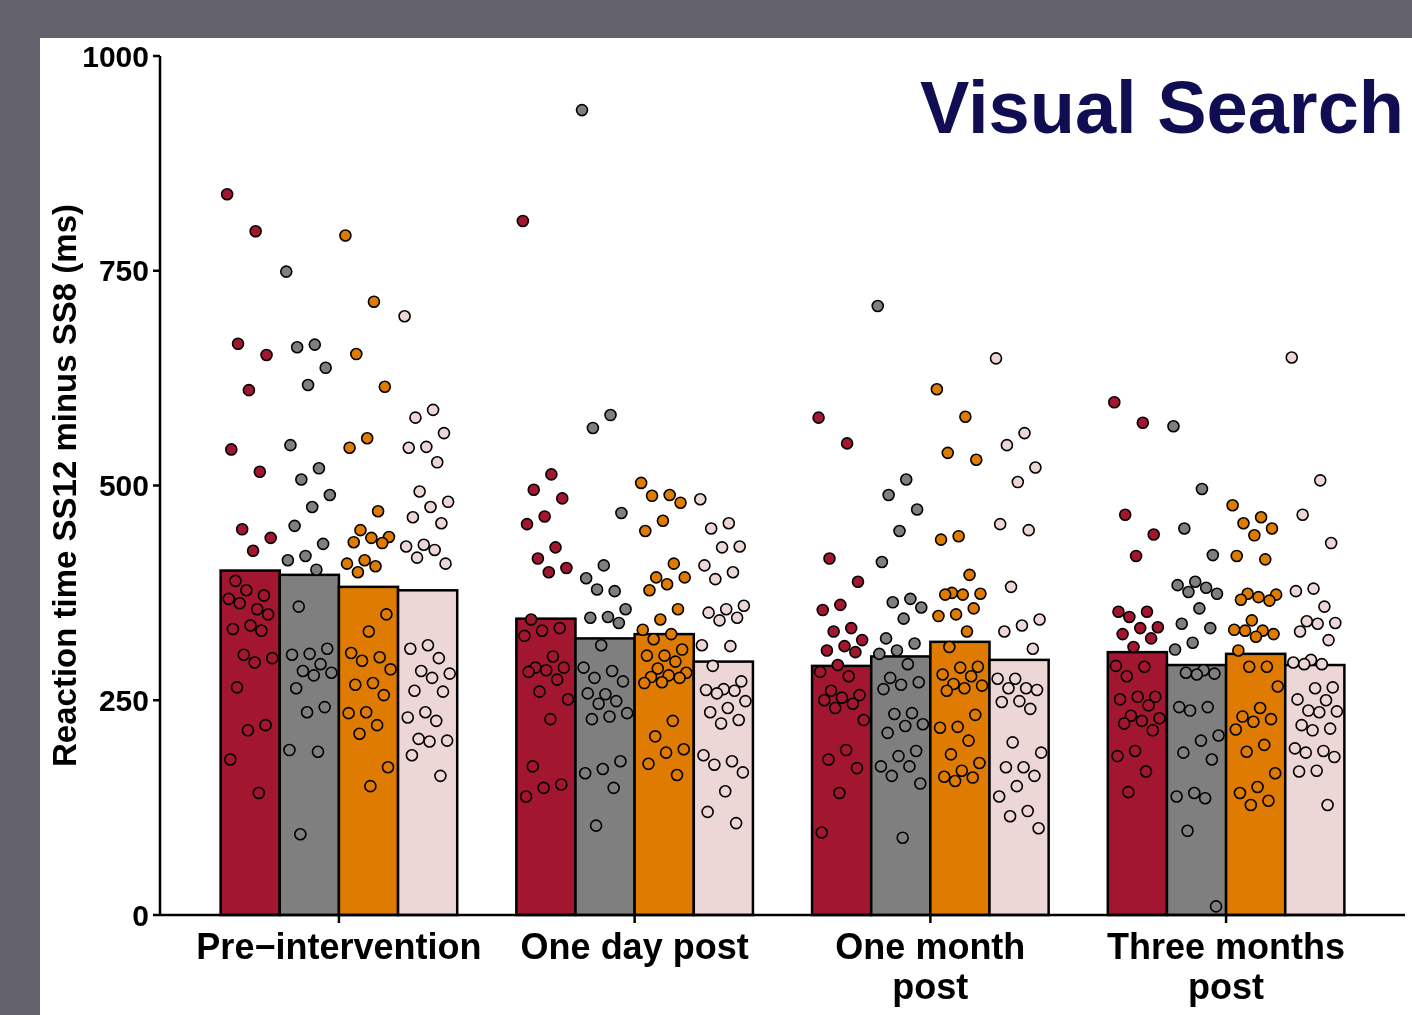 This screenshot has height=1015, width=1412. What do you see at coordinates (930, 966) in the screenshot?
I see `x-tick-label: One month post` at bounding box center [930, 966].